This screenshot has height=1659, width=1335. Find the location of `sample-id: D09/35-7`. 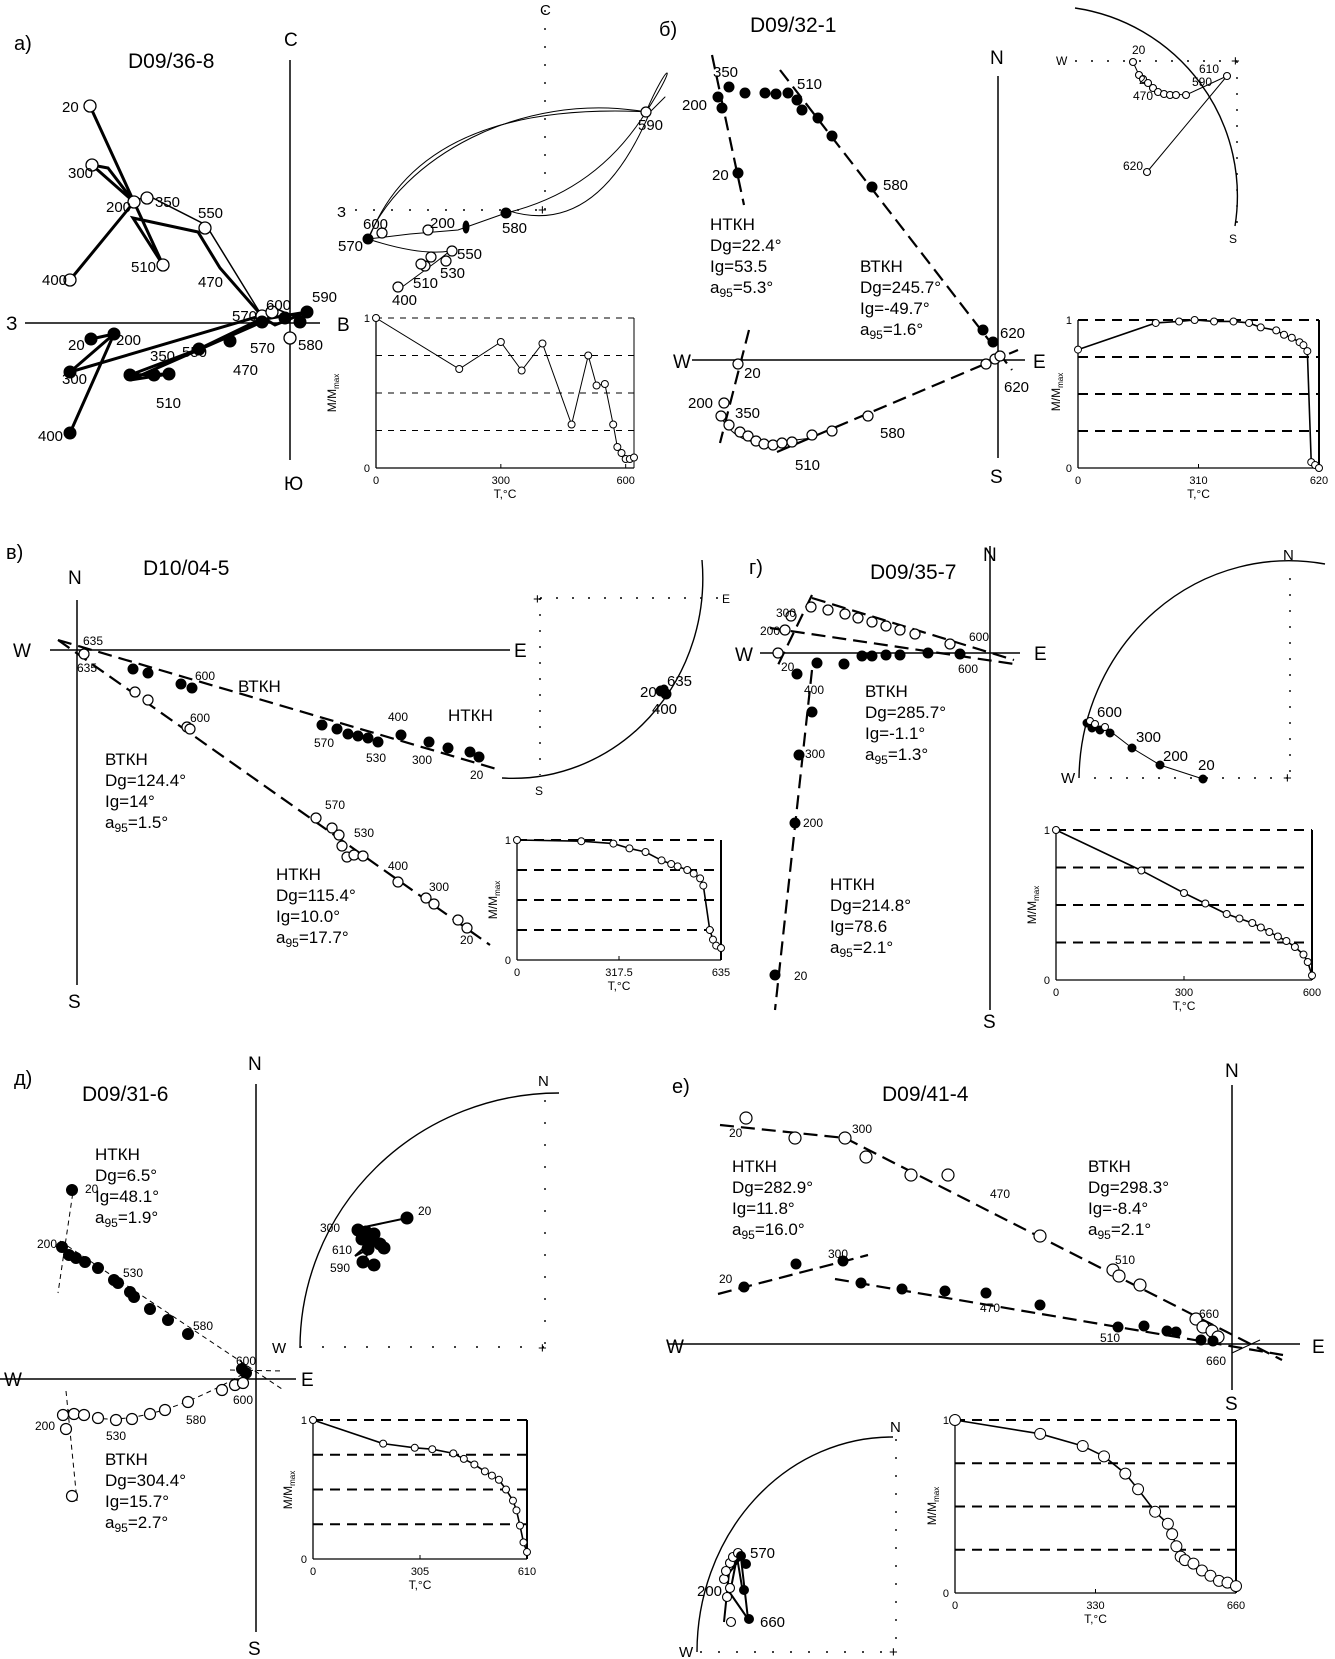

sample-id: D09/35-7 is located at coordinates (913, 572).